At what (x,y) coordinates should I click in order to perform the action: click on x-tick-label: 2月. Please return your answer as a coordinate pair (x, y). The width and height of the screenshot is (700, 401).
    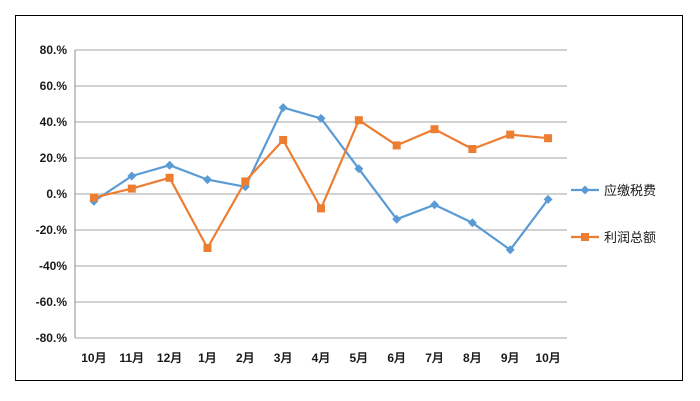
    Looking at the image, I should click on (245, 358).